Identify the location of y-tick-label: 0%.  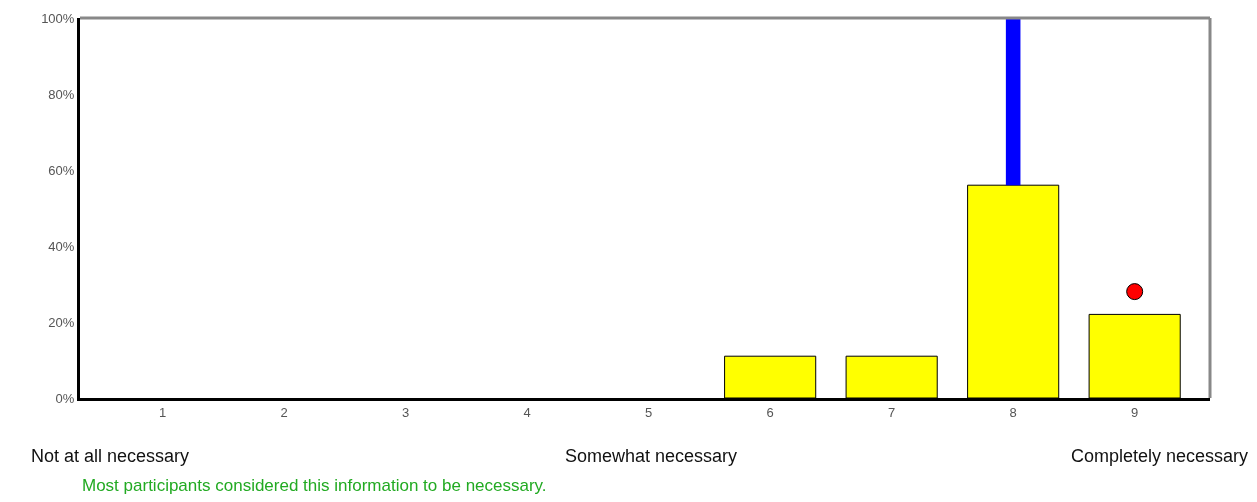
(65, 398).